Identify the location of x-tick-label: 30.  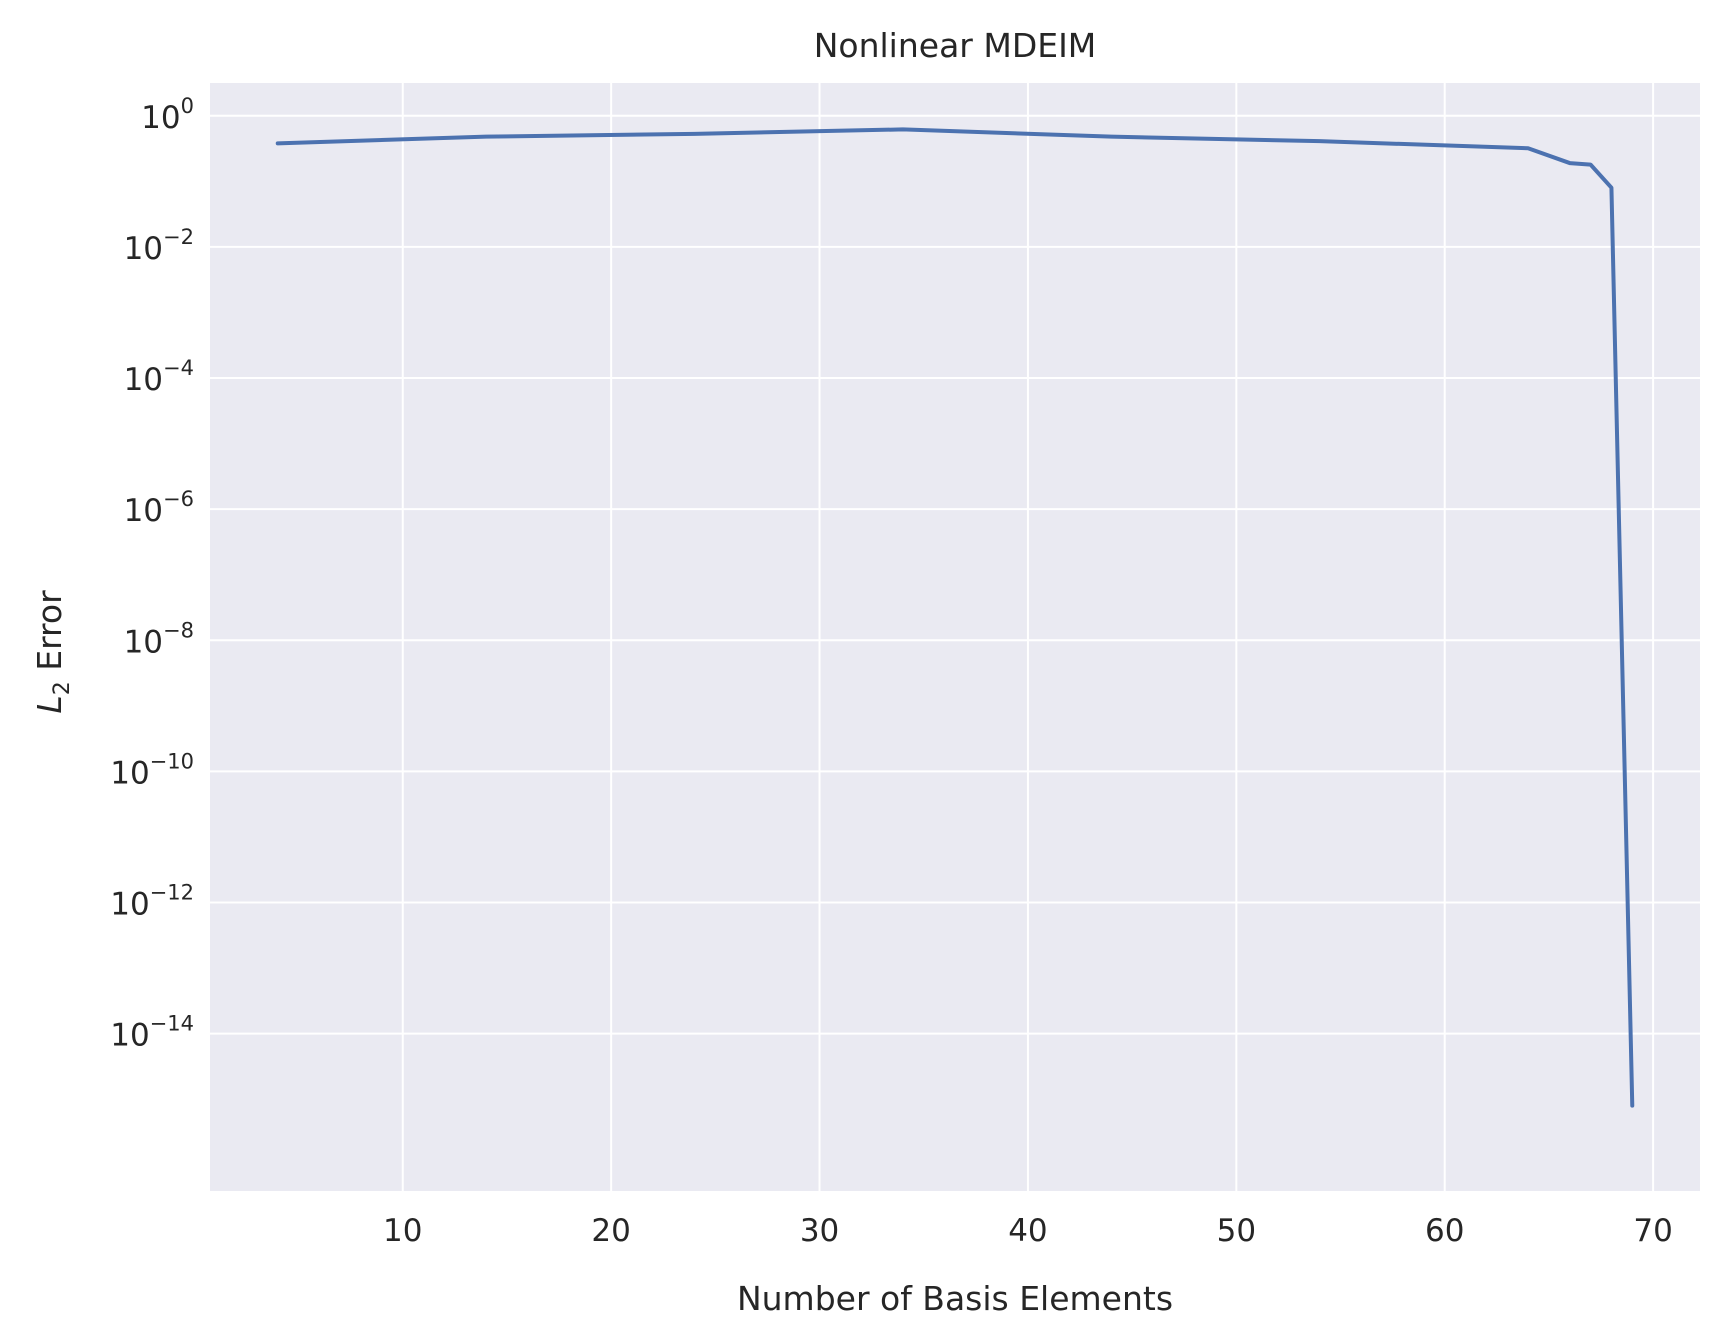
(819, 1231).